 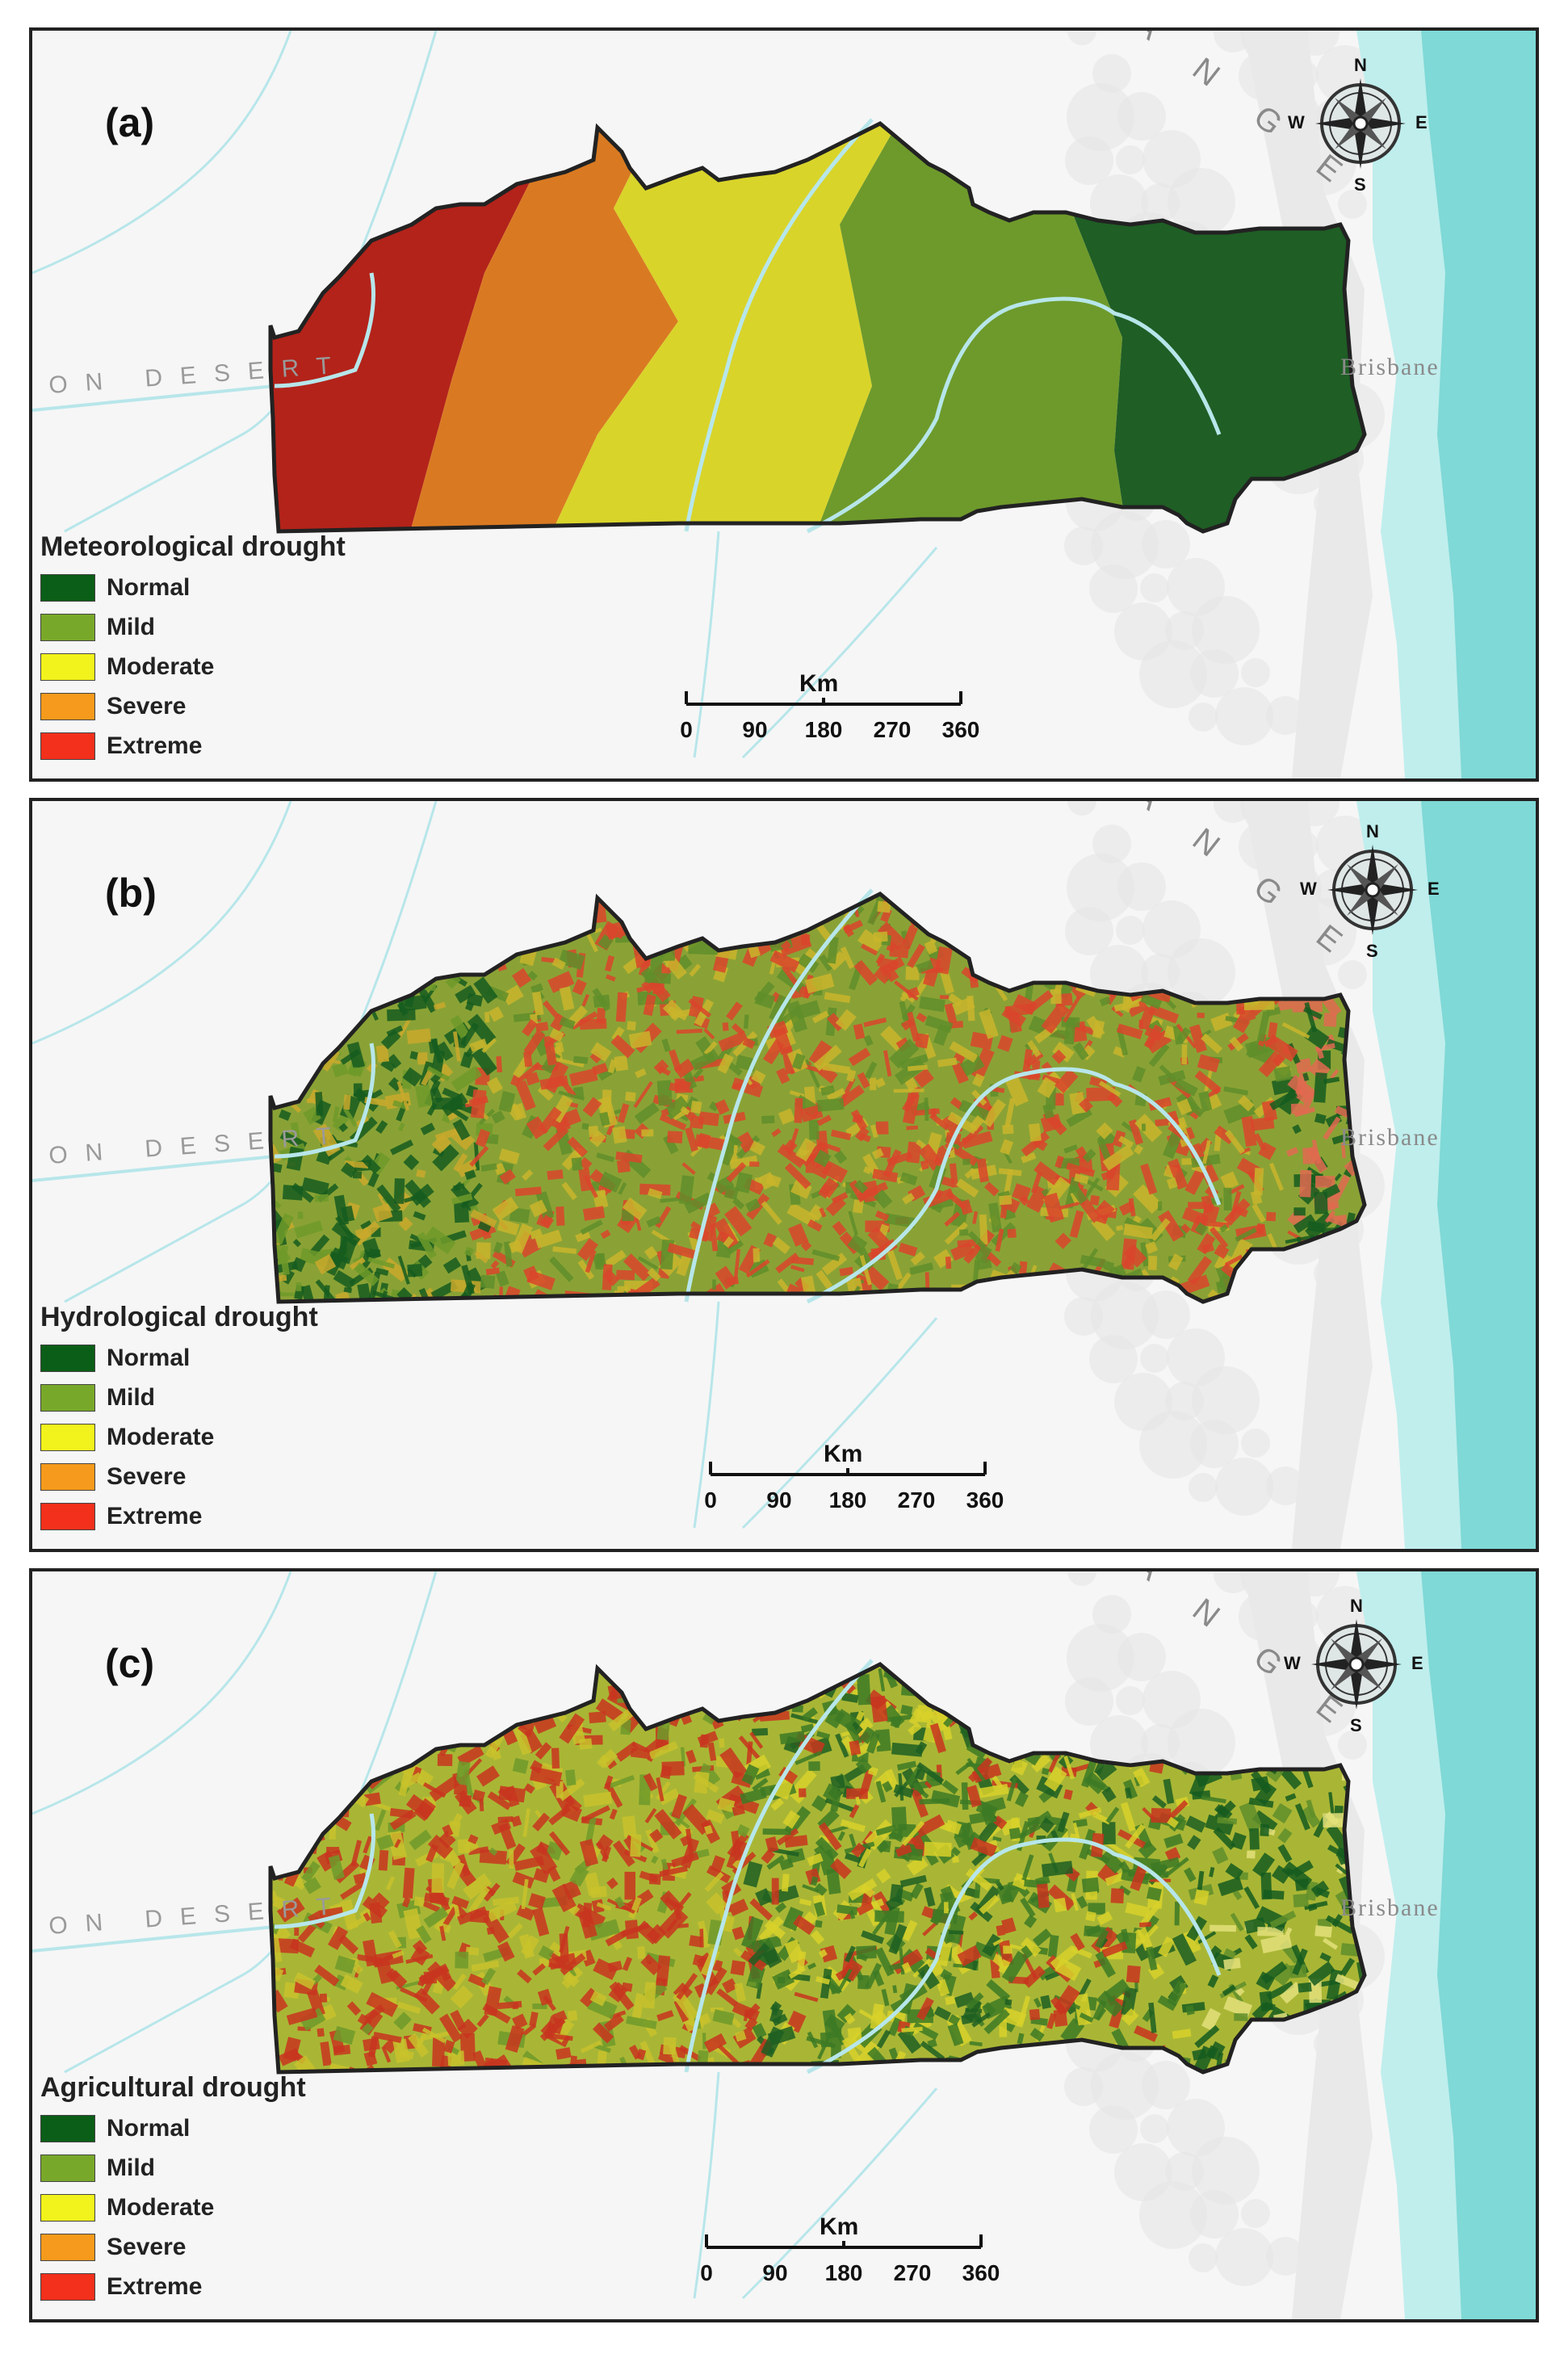 What do you see at coordinates (130, 122) in the screenshot?
I see `panel-letter: (a)` at bounding box center [130, 122].